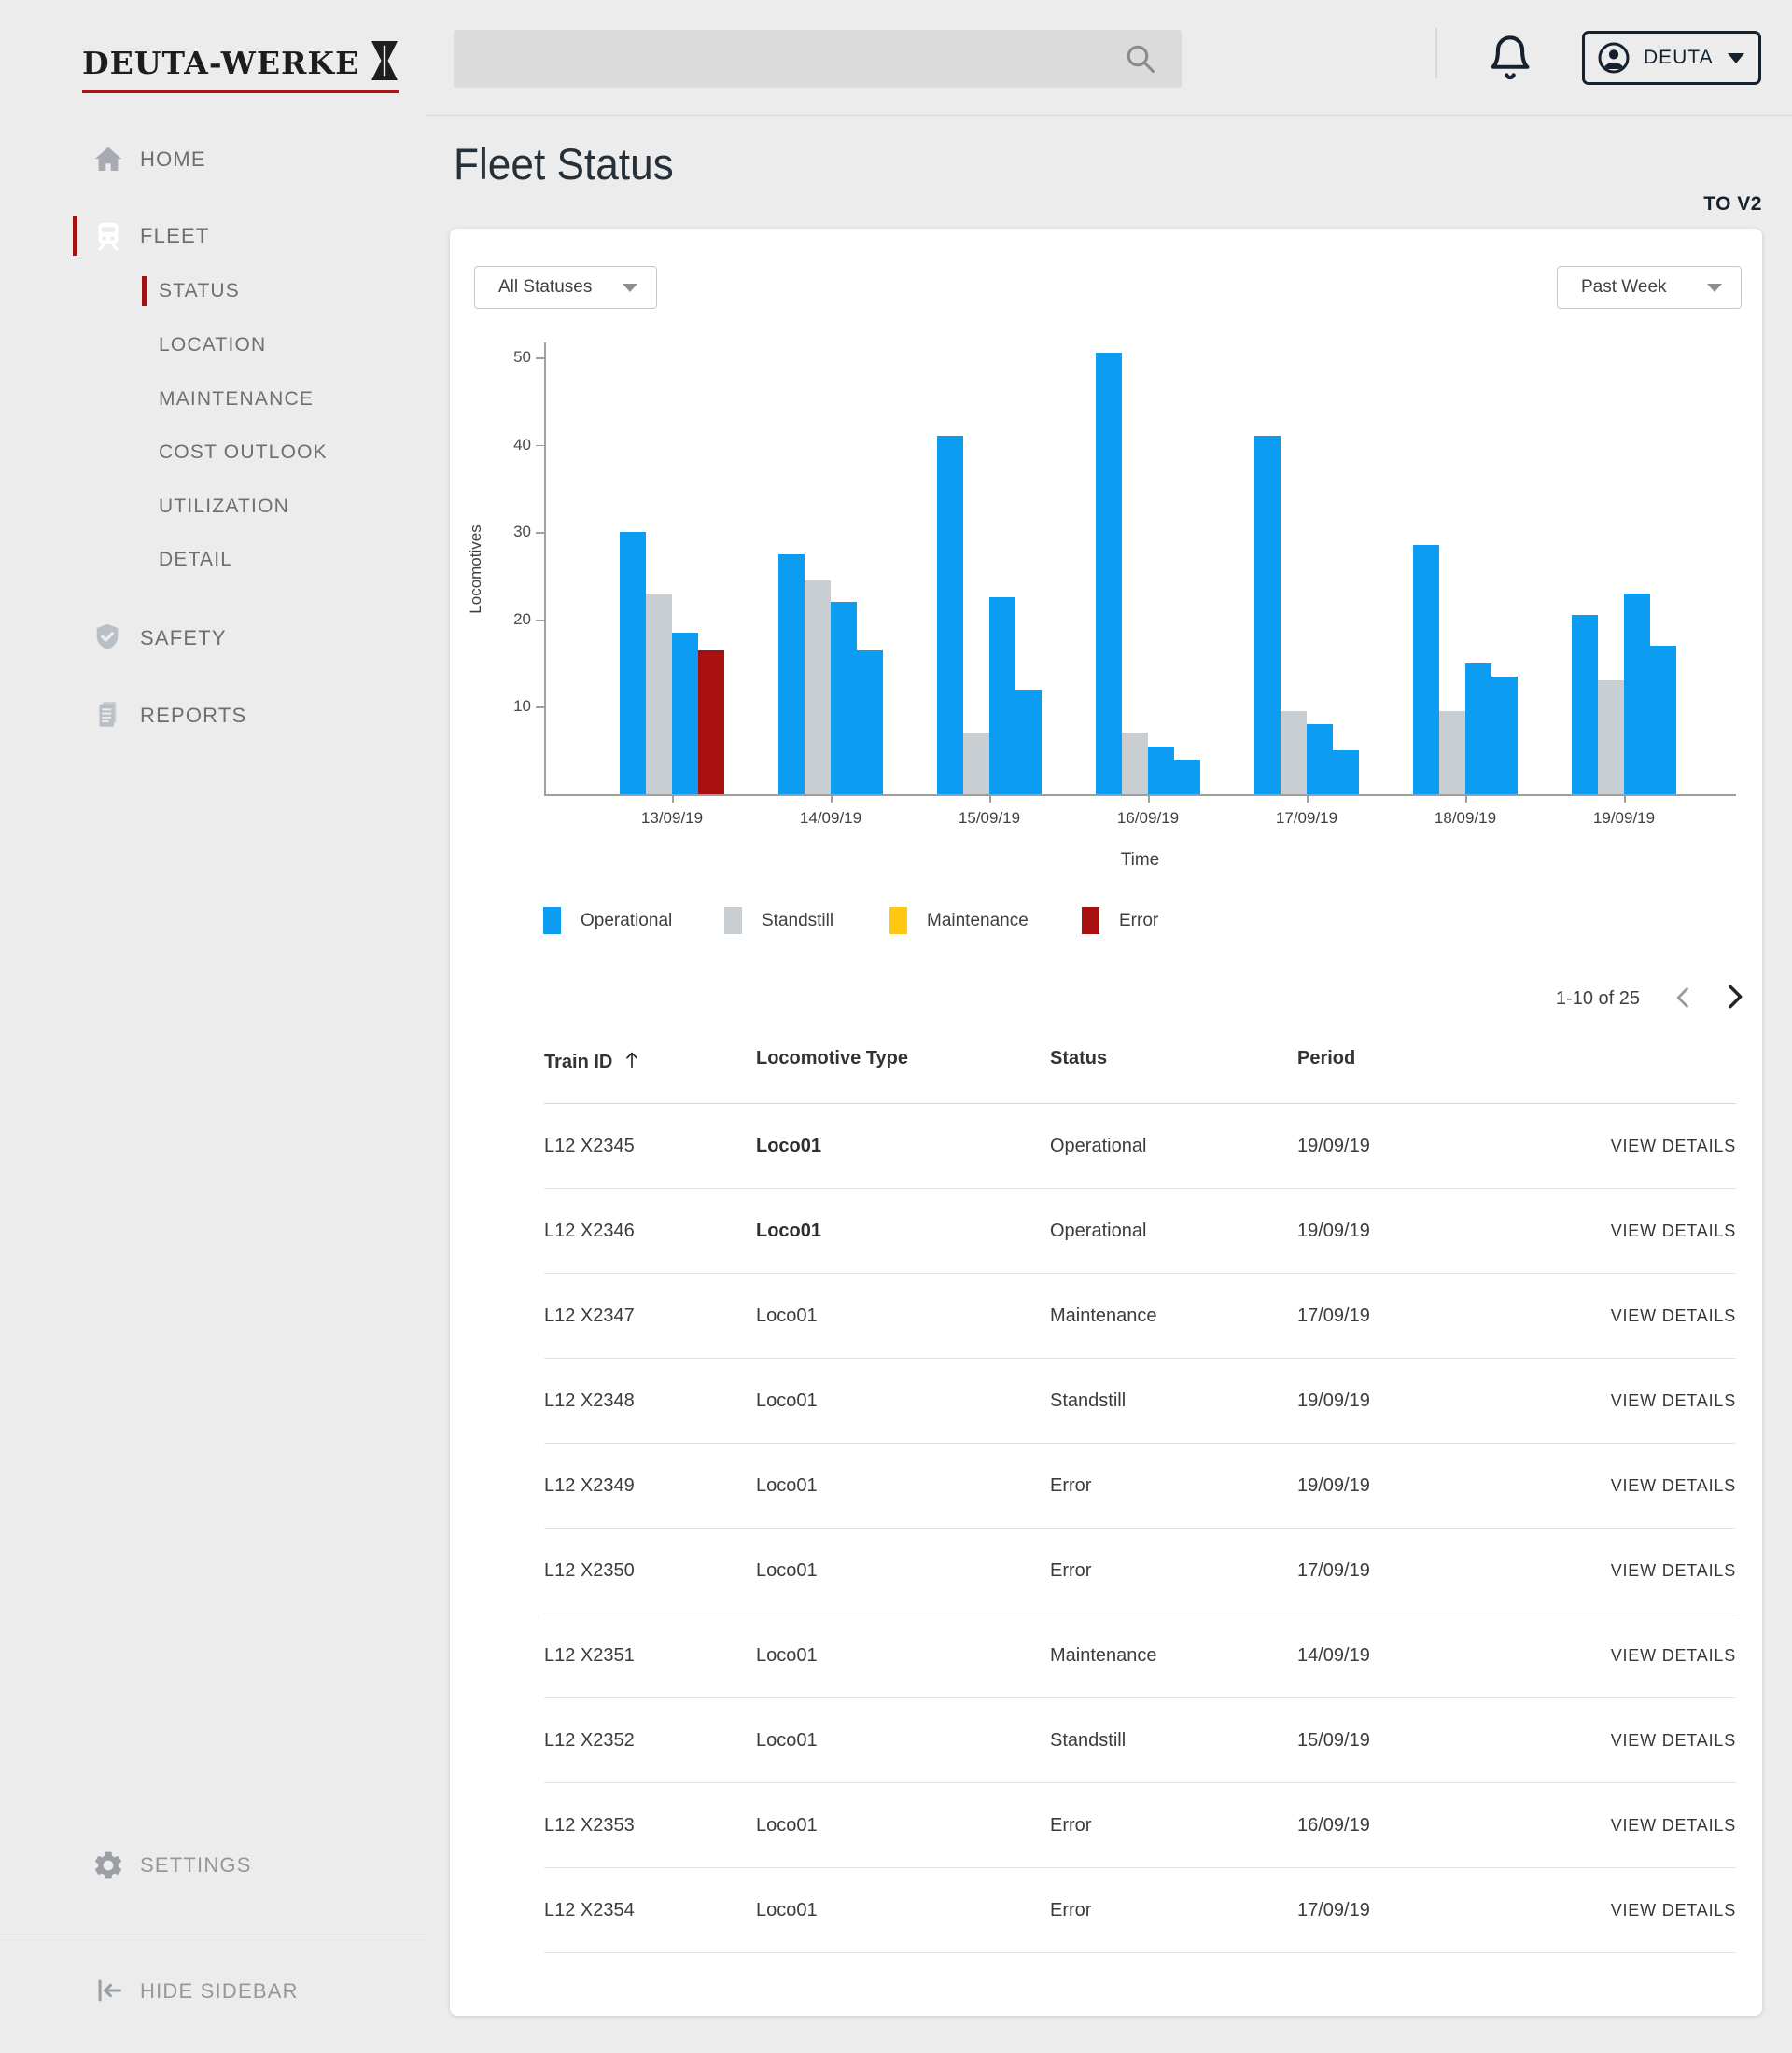  What do you see at coordinates (1671, 58) in the screenshot?
I see `user-menu-button: DEUTA` at bounding box center [1671, 58].